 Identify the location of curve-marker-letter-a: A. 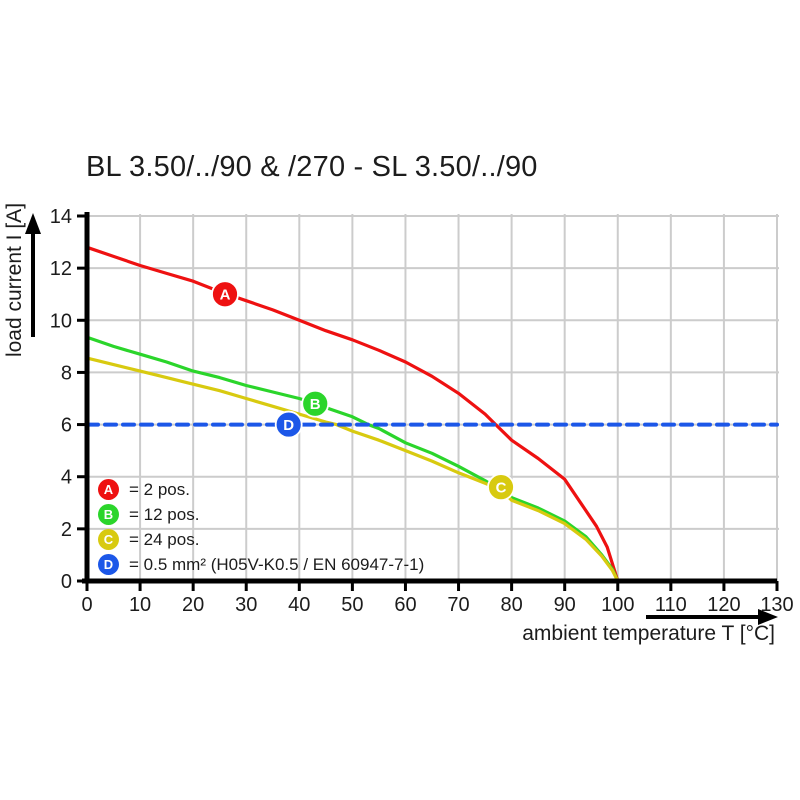
(225, 295).